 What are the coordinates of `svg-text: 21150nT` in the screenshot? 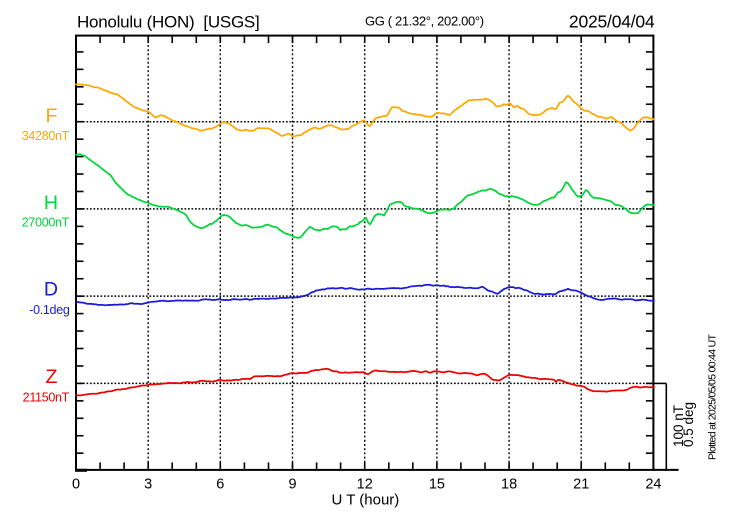 It's located at (46, 398).